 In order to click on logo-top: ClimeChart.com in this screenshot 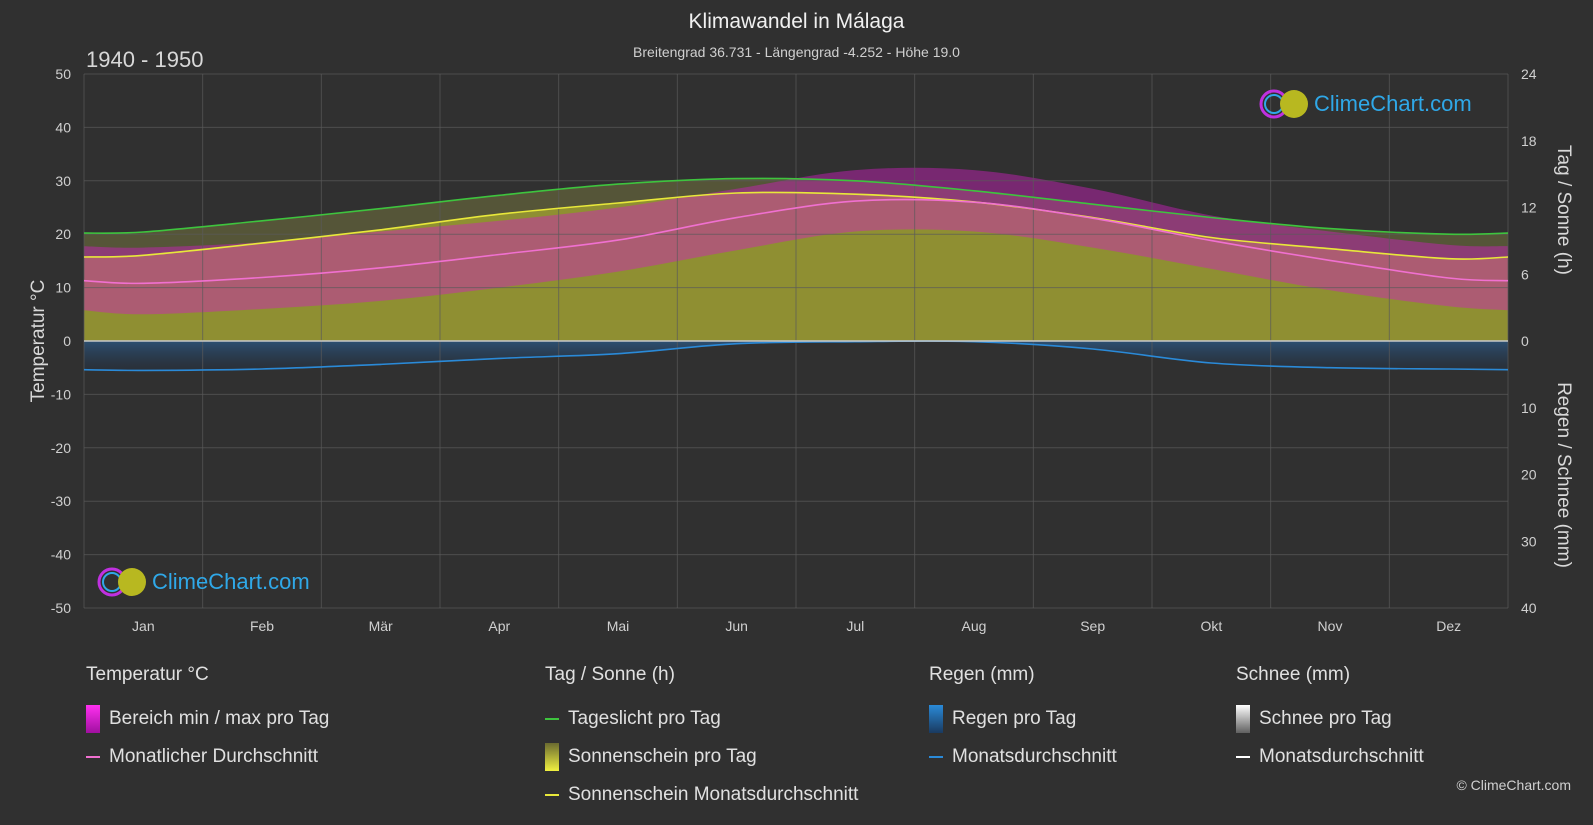, I will do `click(1365, 104)`.